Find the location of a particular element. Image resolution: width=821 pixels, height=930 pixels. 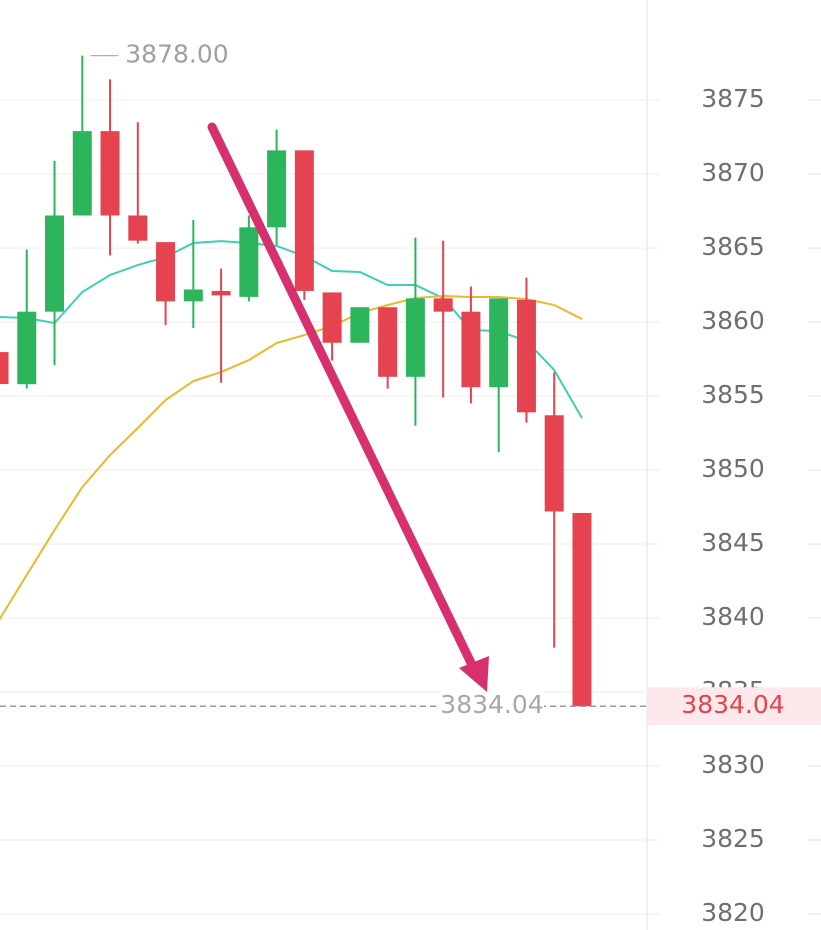

y-tick-label: 3850 is located at coordinates (733, 468).